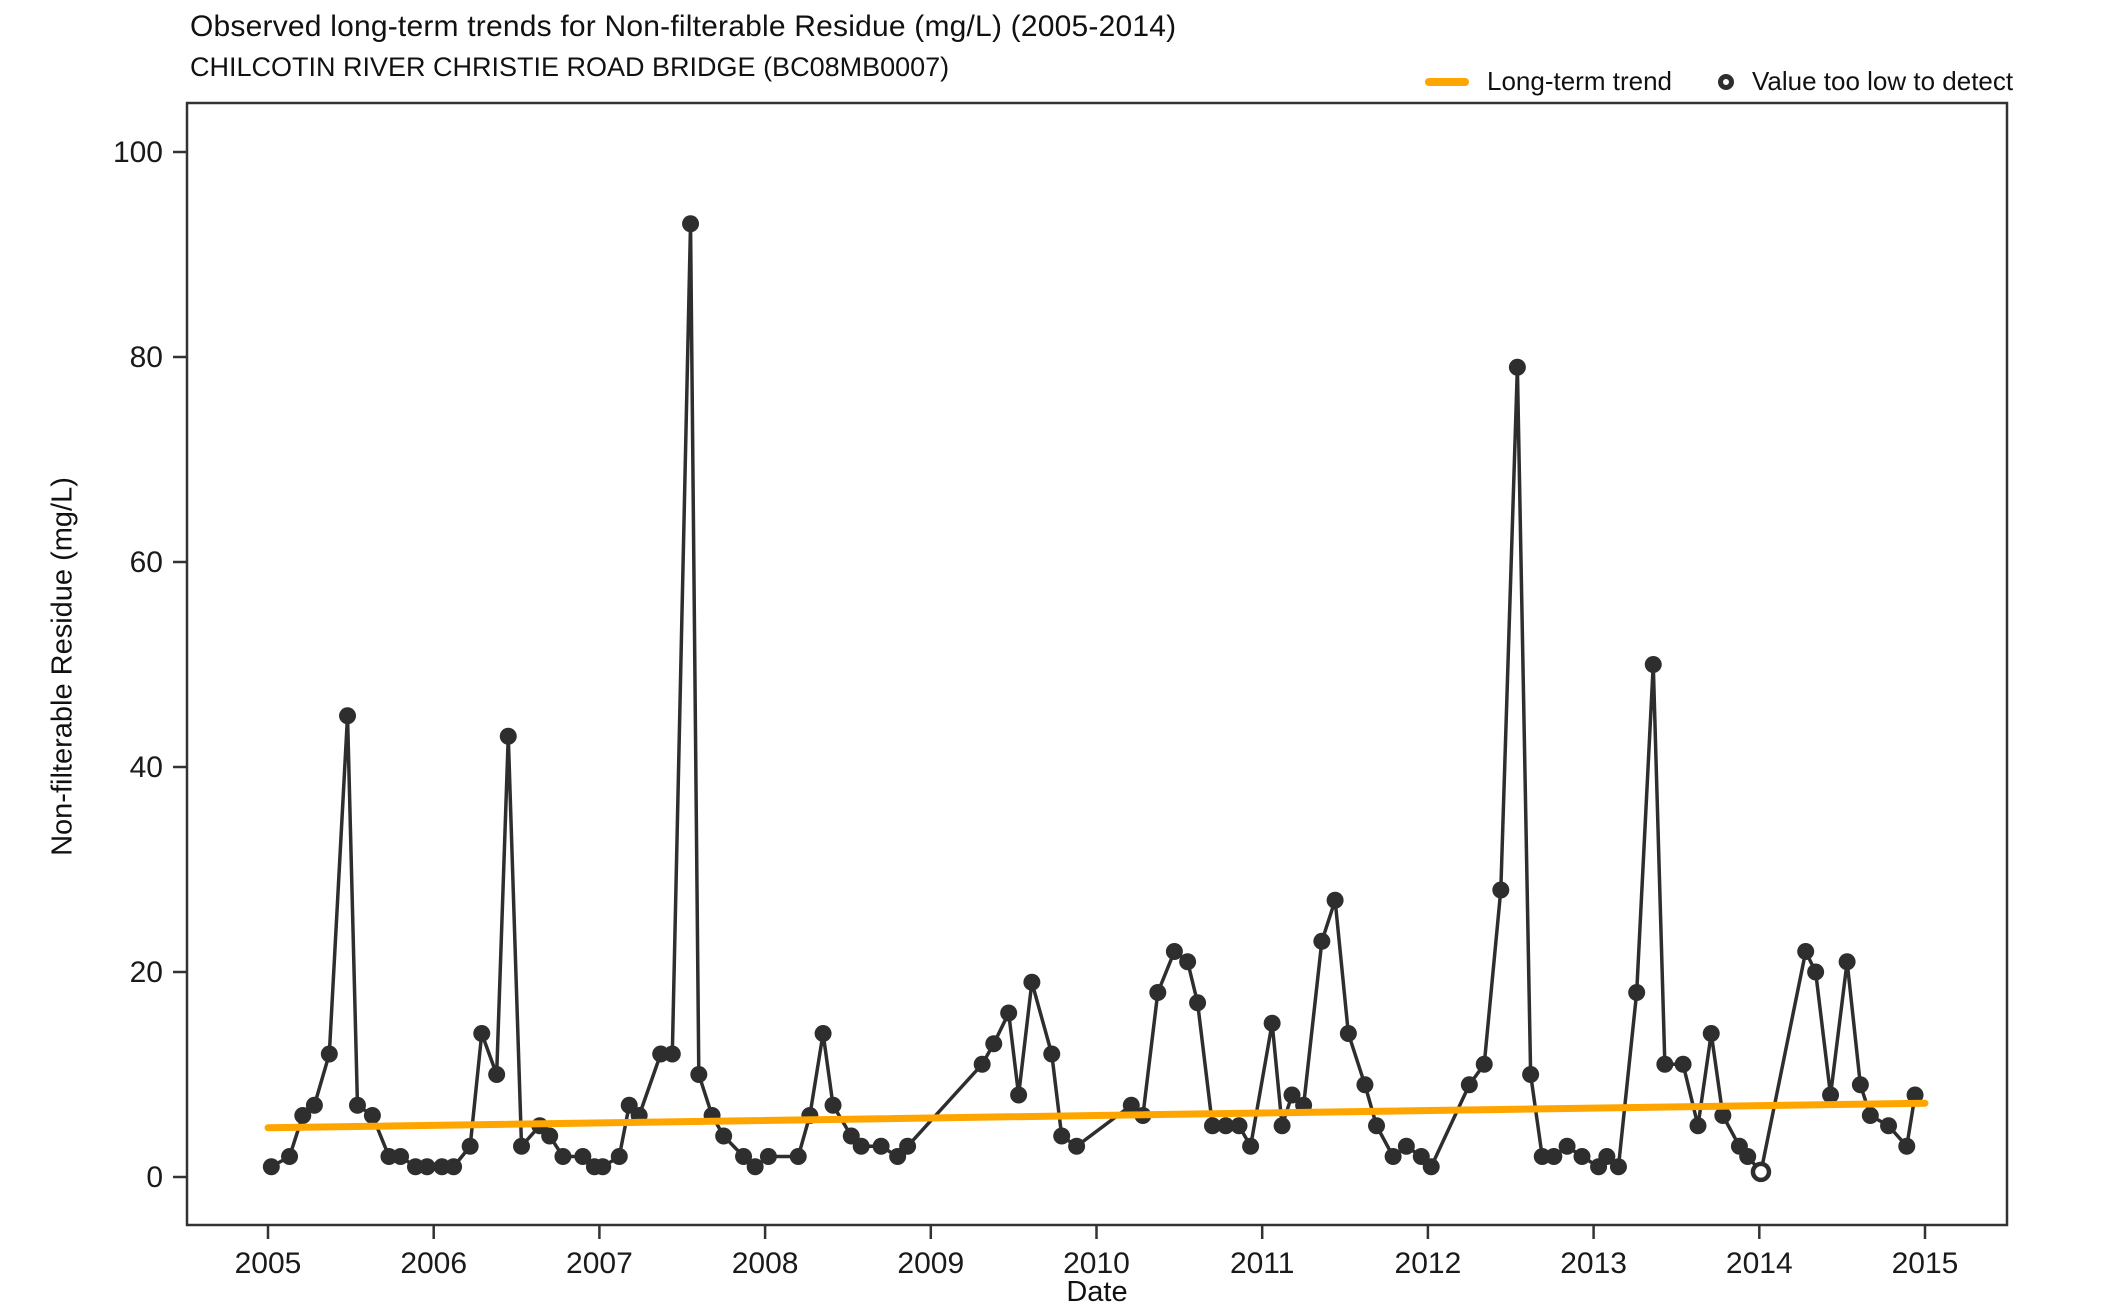  I want to click on x-tick-label: 2009, so click(930, 1263).